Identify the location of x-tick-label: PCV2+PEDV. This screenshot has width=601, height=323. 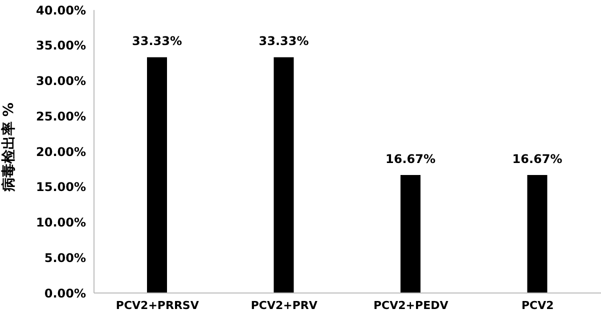
(411, 305).